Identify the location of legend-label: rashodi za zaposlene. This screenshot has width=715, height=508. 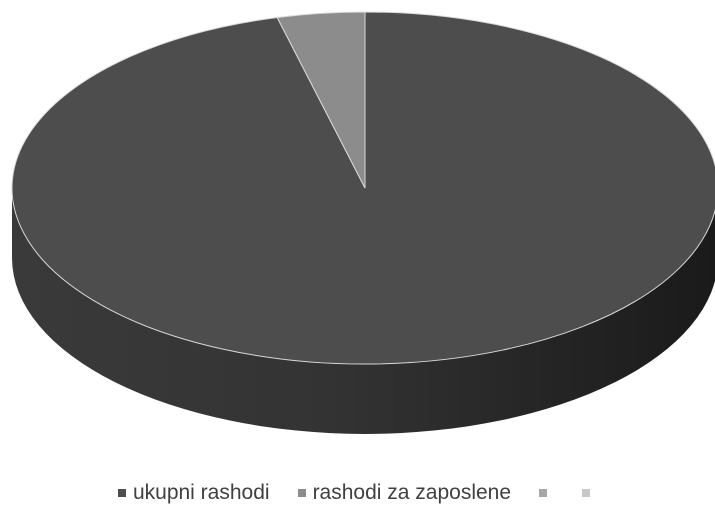
(412, 492).